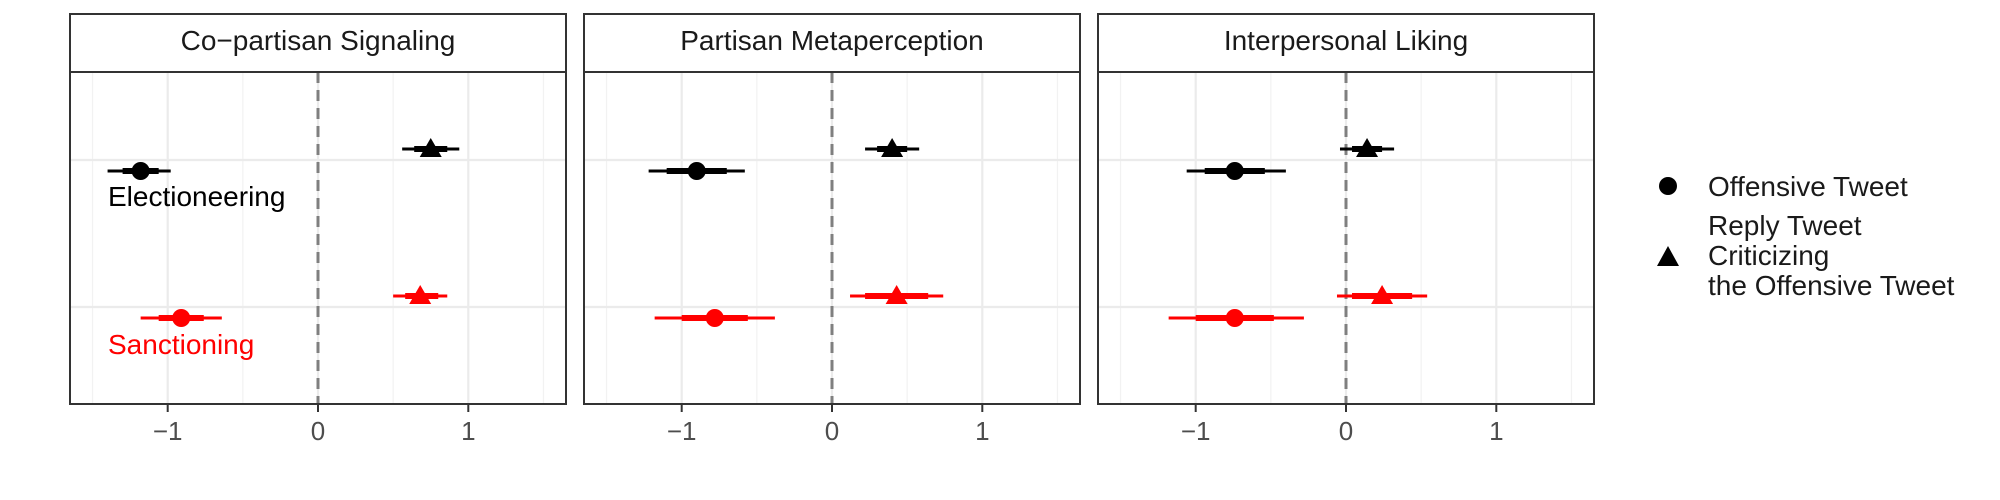 This screenshot has height=500, width=2000. What do you see at coordinates (1808, 186) in the screenshot?
I see `legend-label-offensive-tweet: Offensive Tweet` at bounding box center [1808, 186].